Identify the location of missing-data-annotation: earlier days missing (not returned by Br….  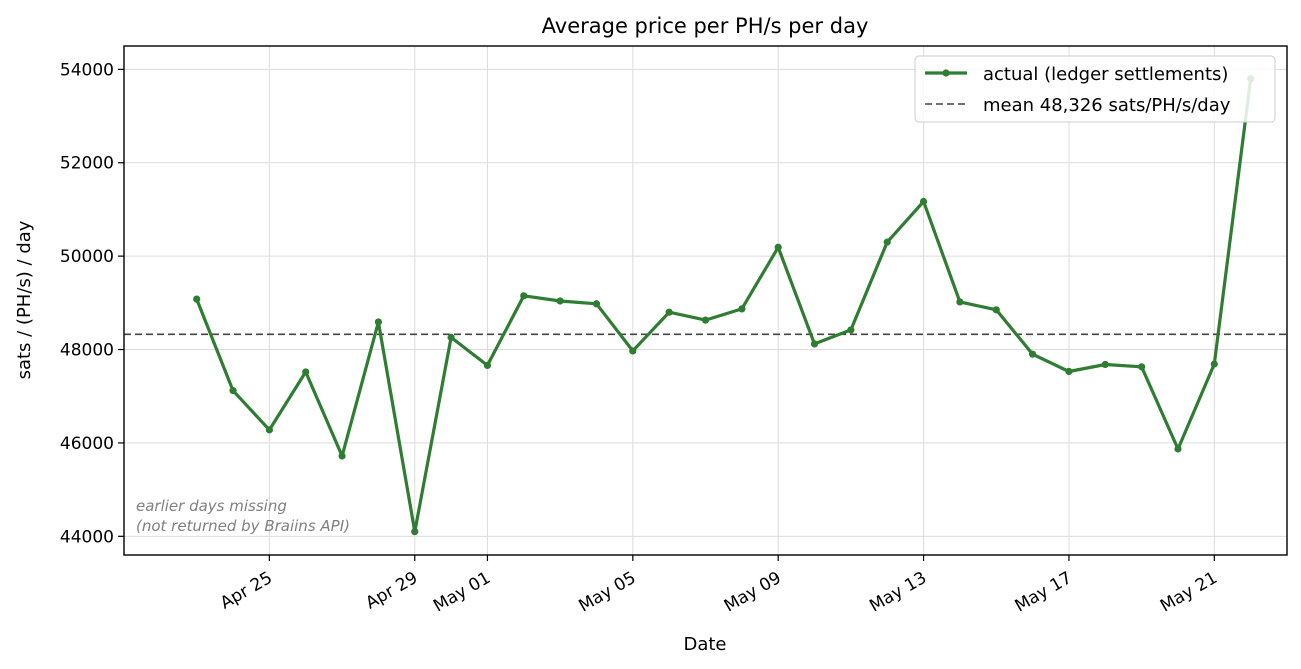
(243, 516).